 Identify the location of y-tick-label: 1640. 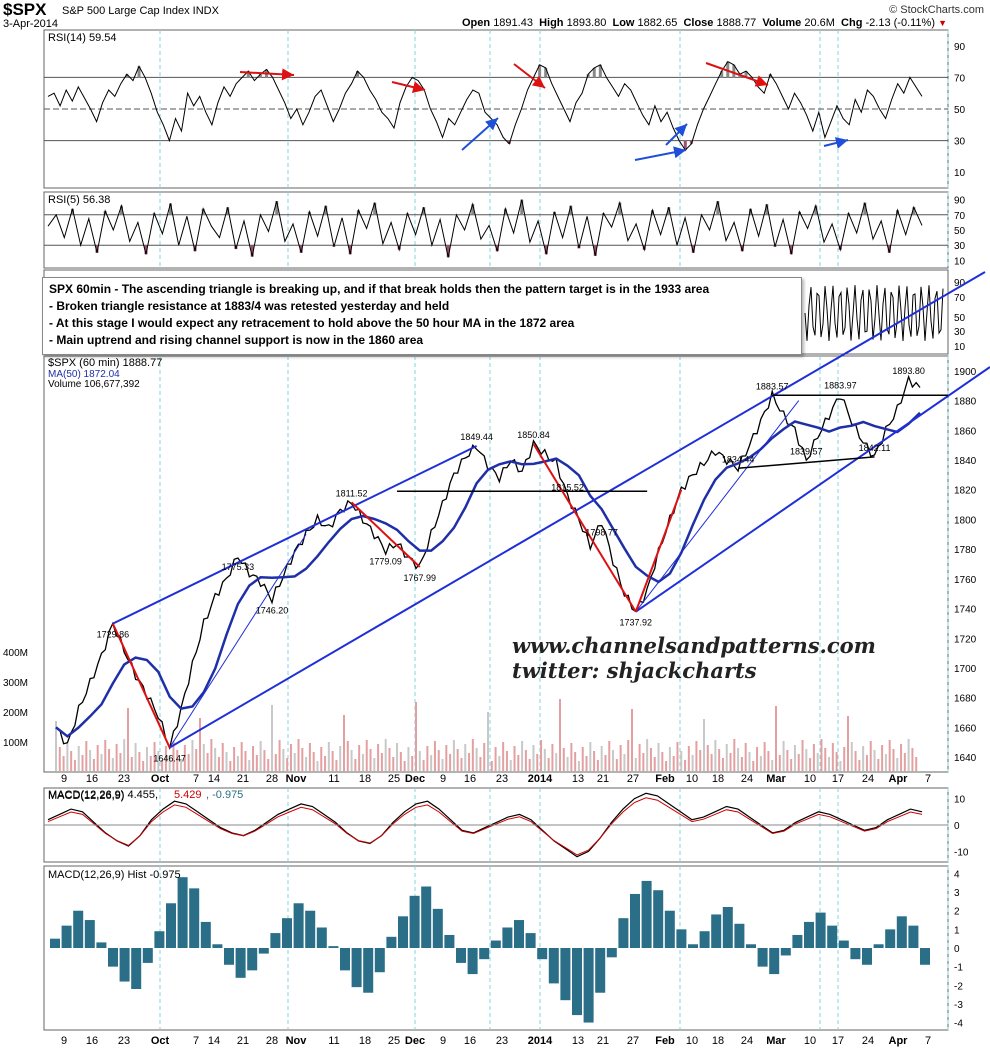
(965, 758).